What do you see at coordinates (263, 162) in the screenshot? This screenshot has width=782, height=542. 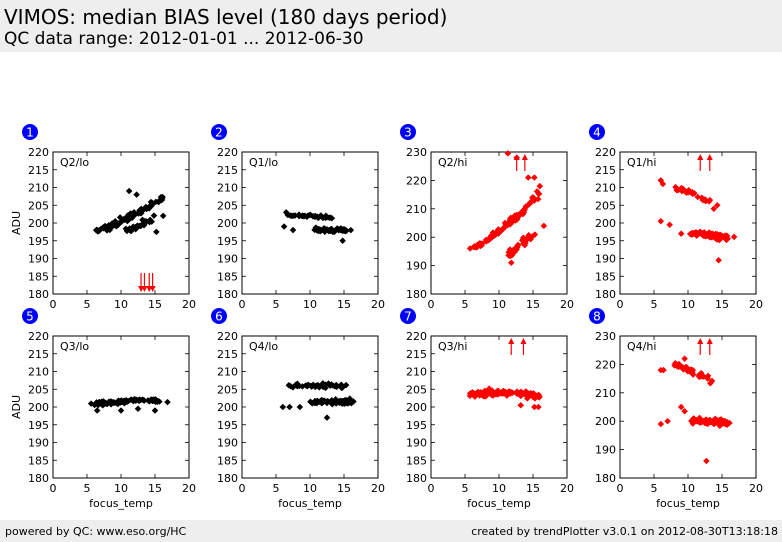 I see `panel-label: Q1/lo` at bounding box center [263, 162].